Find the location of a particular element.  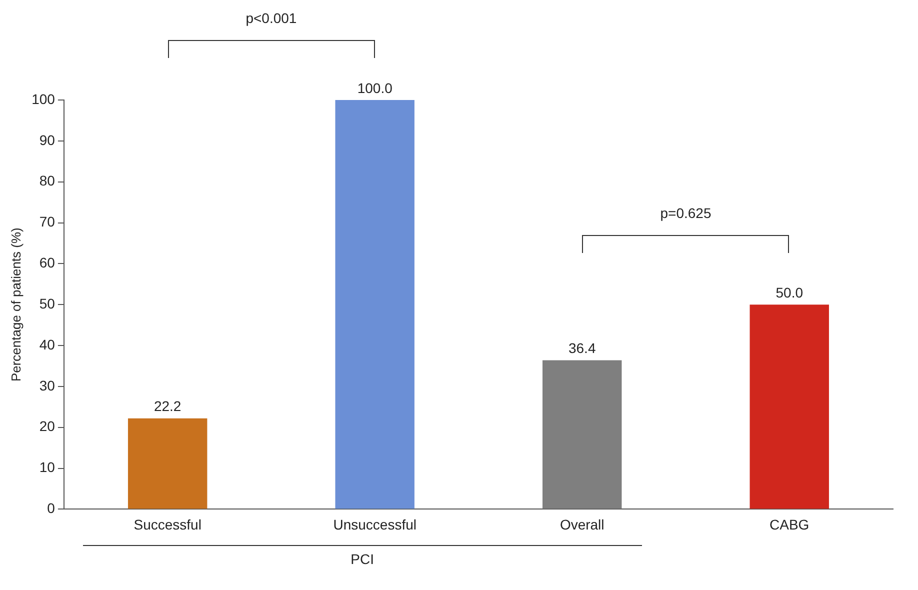

y-tick-label: 70 is located at coordinates (47, 222).